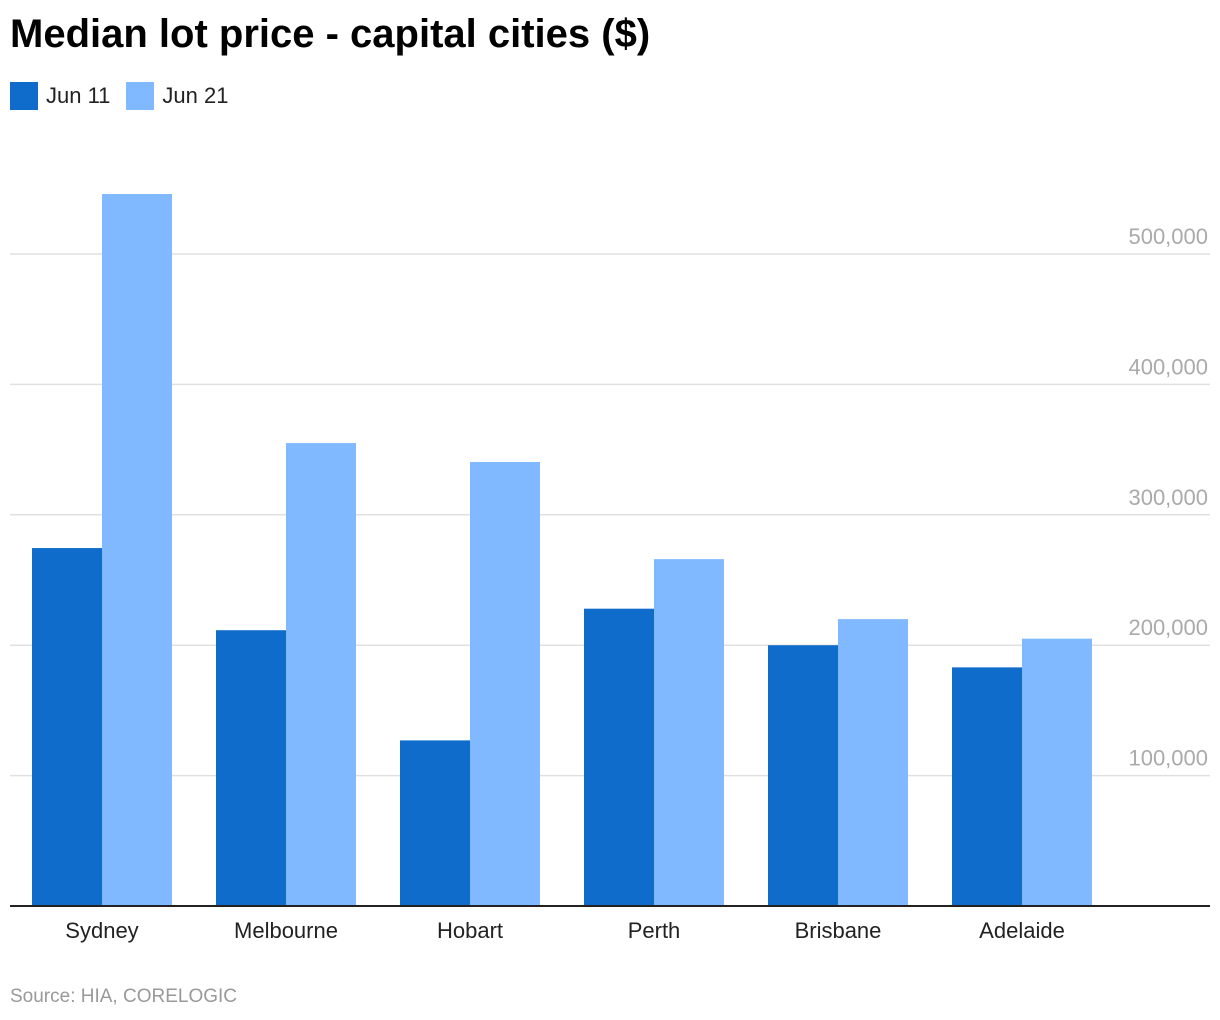 This screenshot has height=1020, width=1220. I want to click on x-tick-label: Adelaide, so click(1022, 930).